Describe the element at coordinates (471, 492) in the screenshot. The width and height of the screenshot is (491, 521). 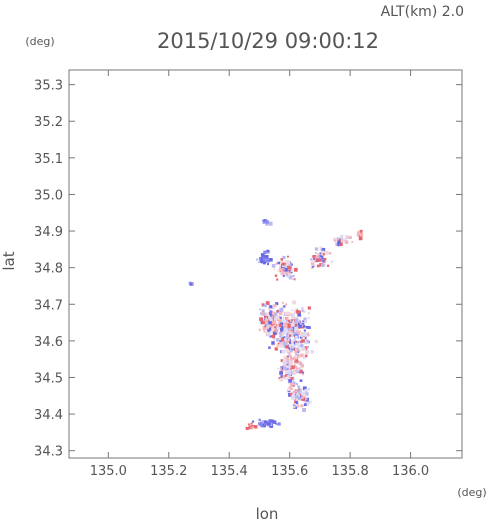
I see `x-unit-label: (deg)` at that location.